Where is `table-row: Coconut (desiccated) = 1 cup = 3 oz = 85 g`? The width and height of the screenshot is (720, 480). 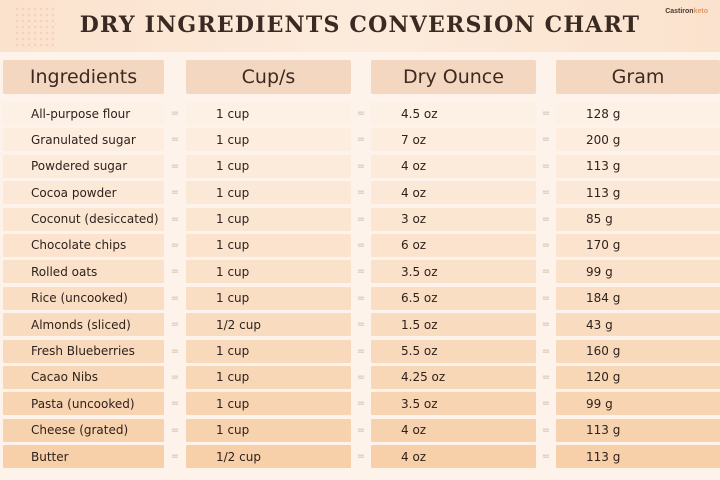
table-row: Coconut (desiccated) = 1 cup = 3 oz = 85 g is located at coordinates (360, 220).